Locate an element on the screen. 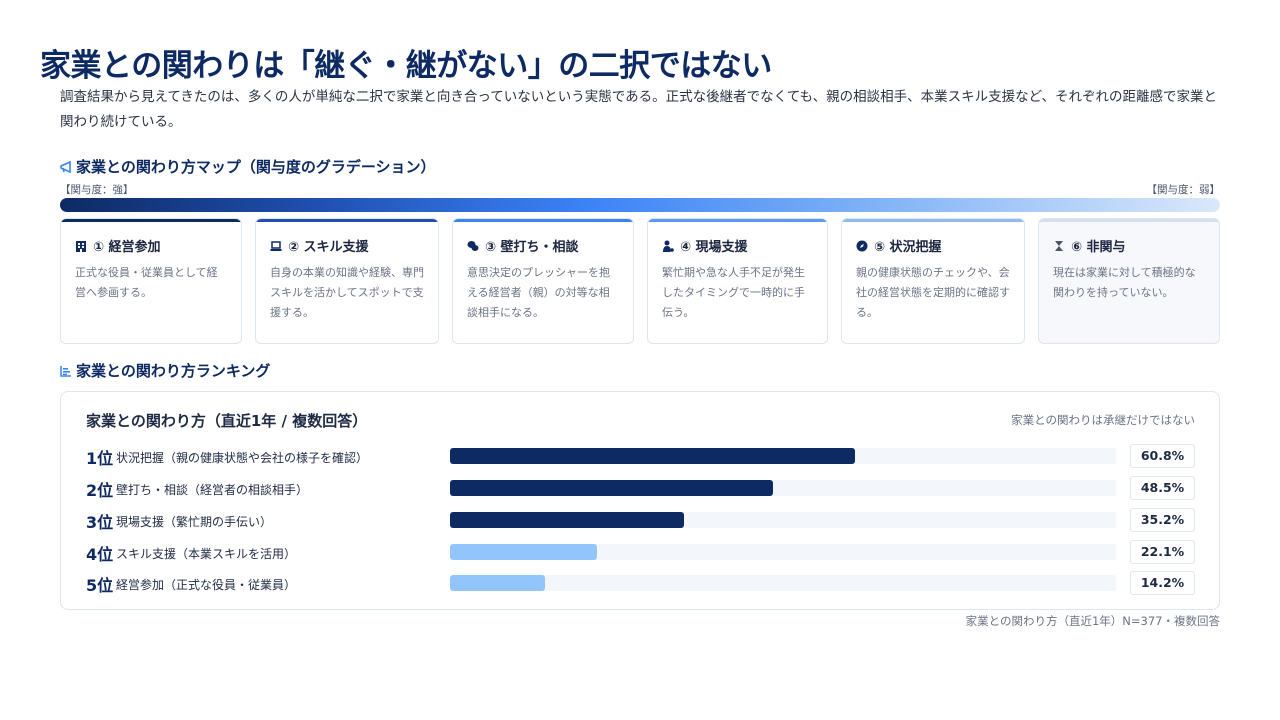 This screenshot has width=1280, height=720. card-title: ① 経営参加 is located at coordinates (127, 247).